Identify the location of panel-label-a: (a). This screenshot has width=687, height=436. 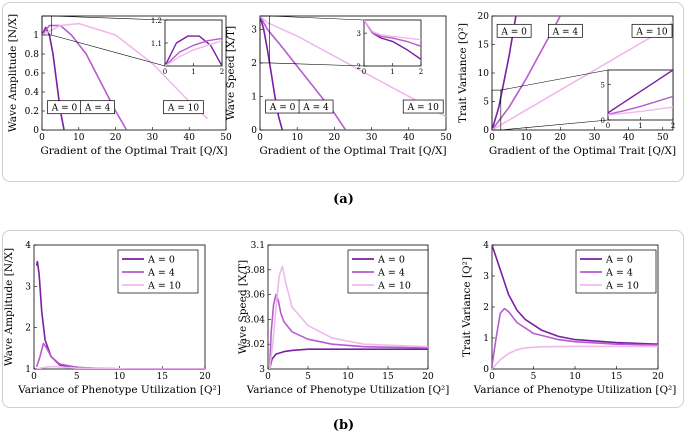
(343, 199).